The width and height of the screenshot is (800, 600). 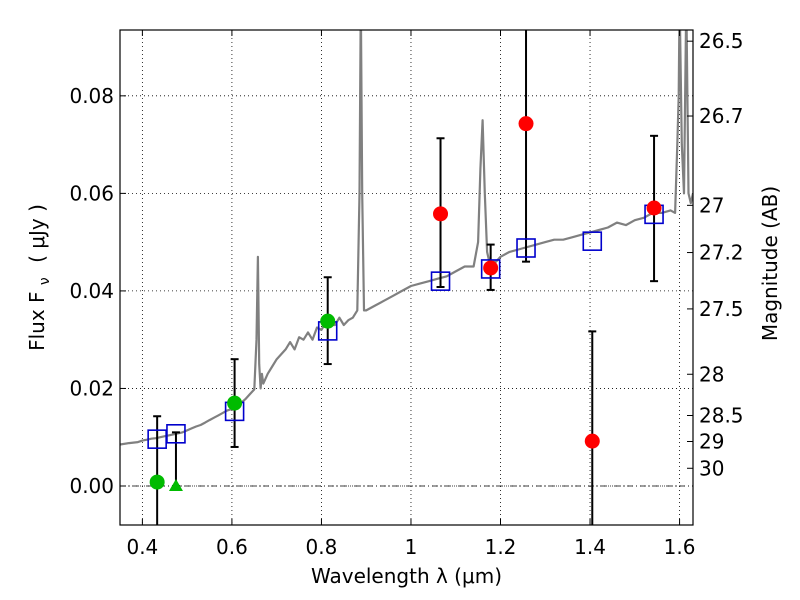 I want to click on magnitude-tick-label: 27.5, so click(x=721, y=309).